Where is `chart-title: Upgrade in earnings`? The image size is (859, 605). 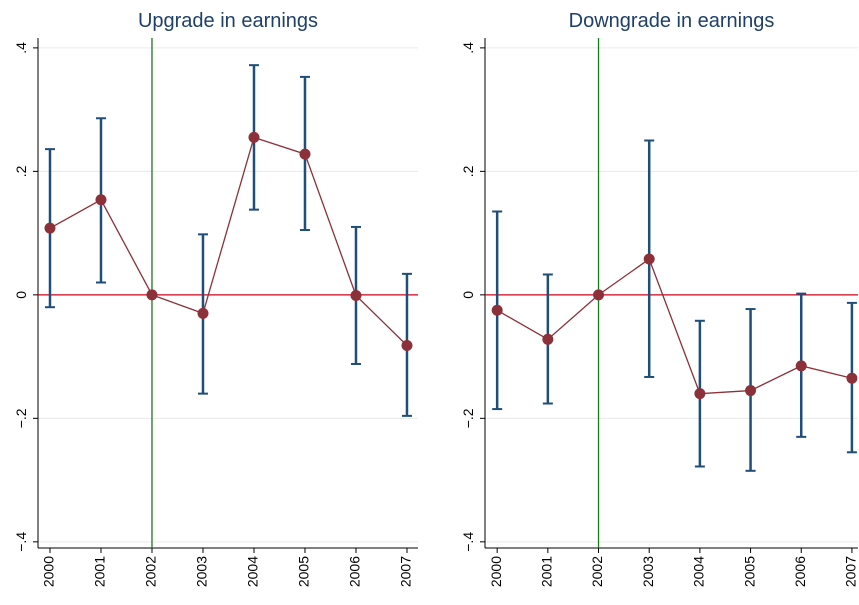 chart-title: Upgrade in earnings is located at coordinates (228, 21).